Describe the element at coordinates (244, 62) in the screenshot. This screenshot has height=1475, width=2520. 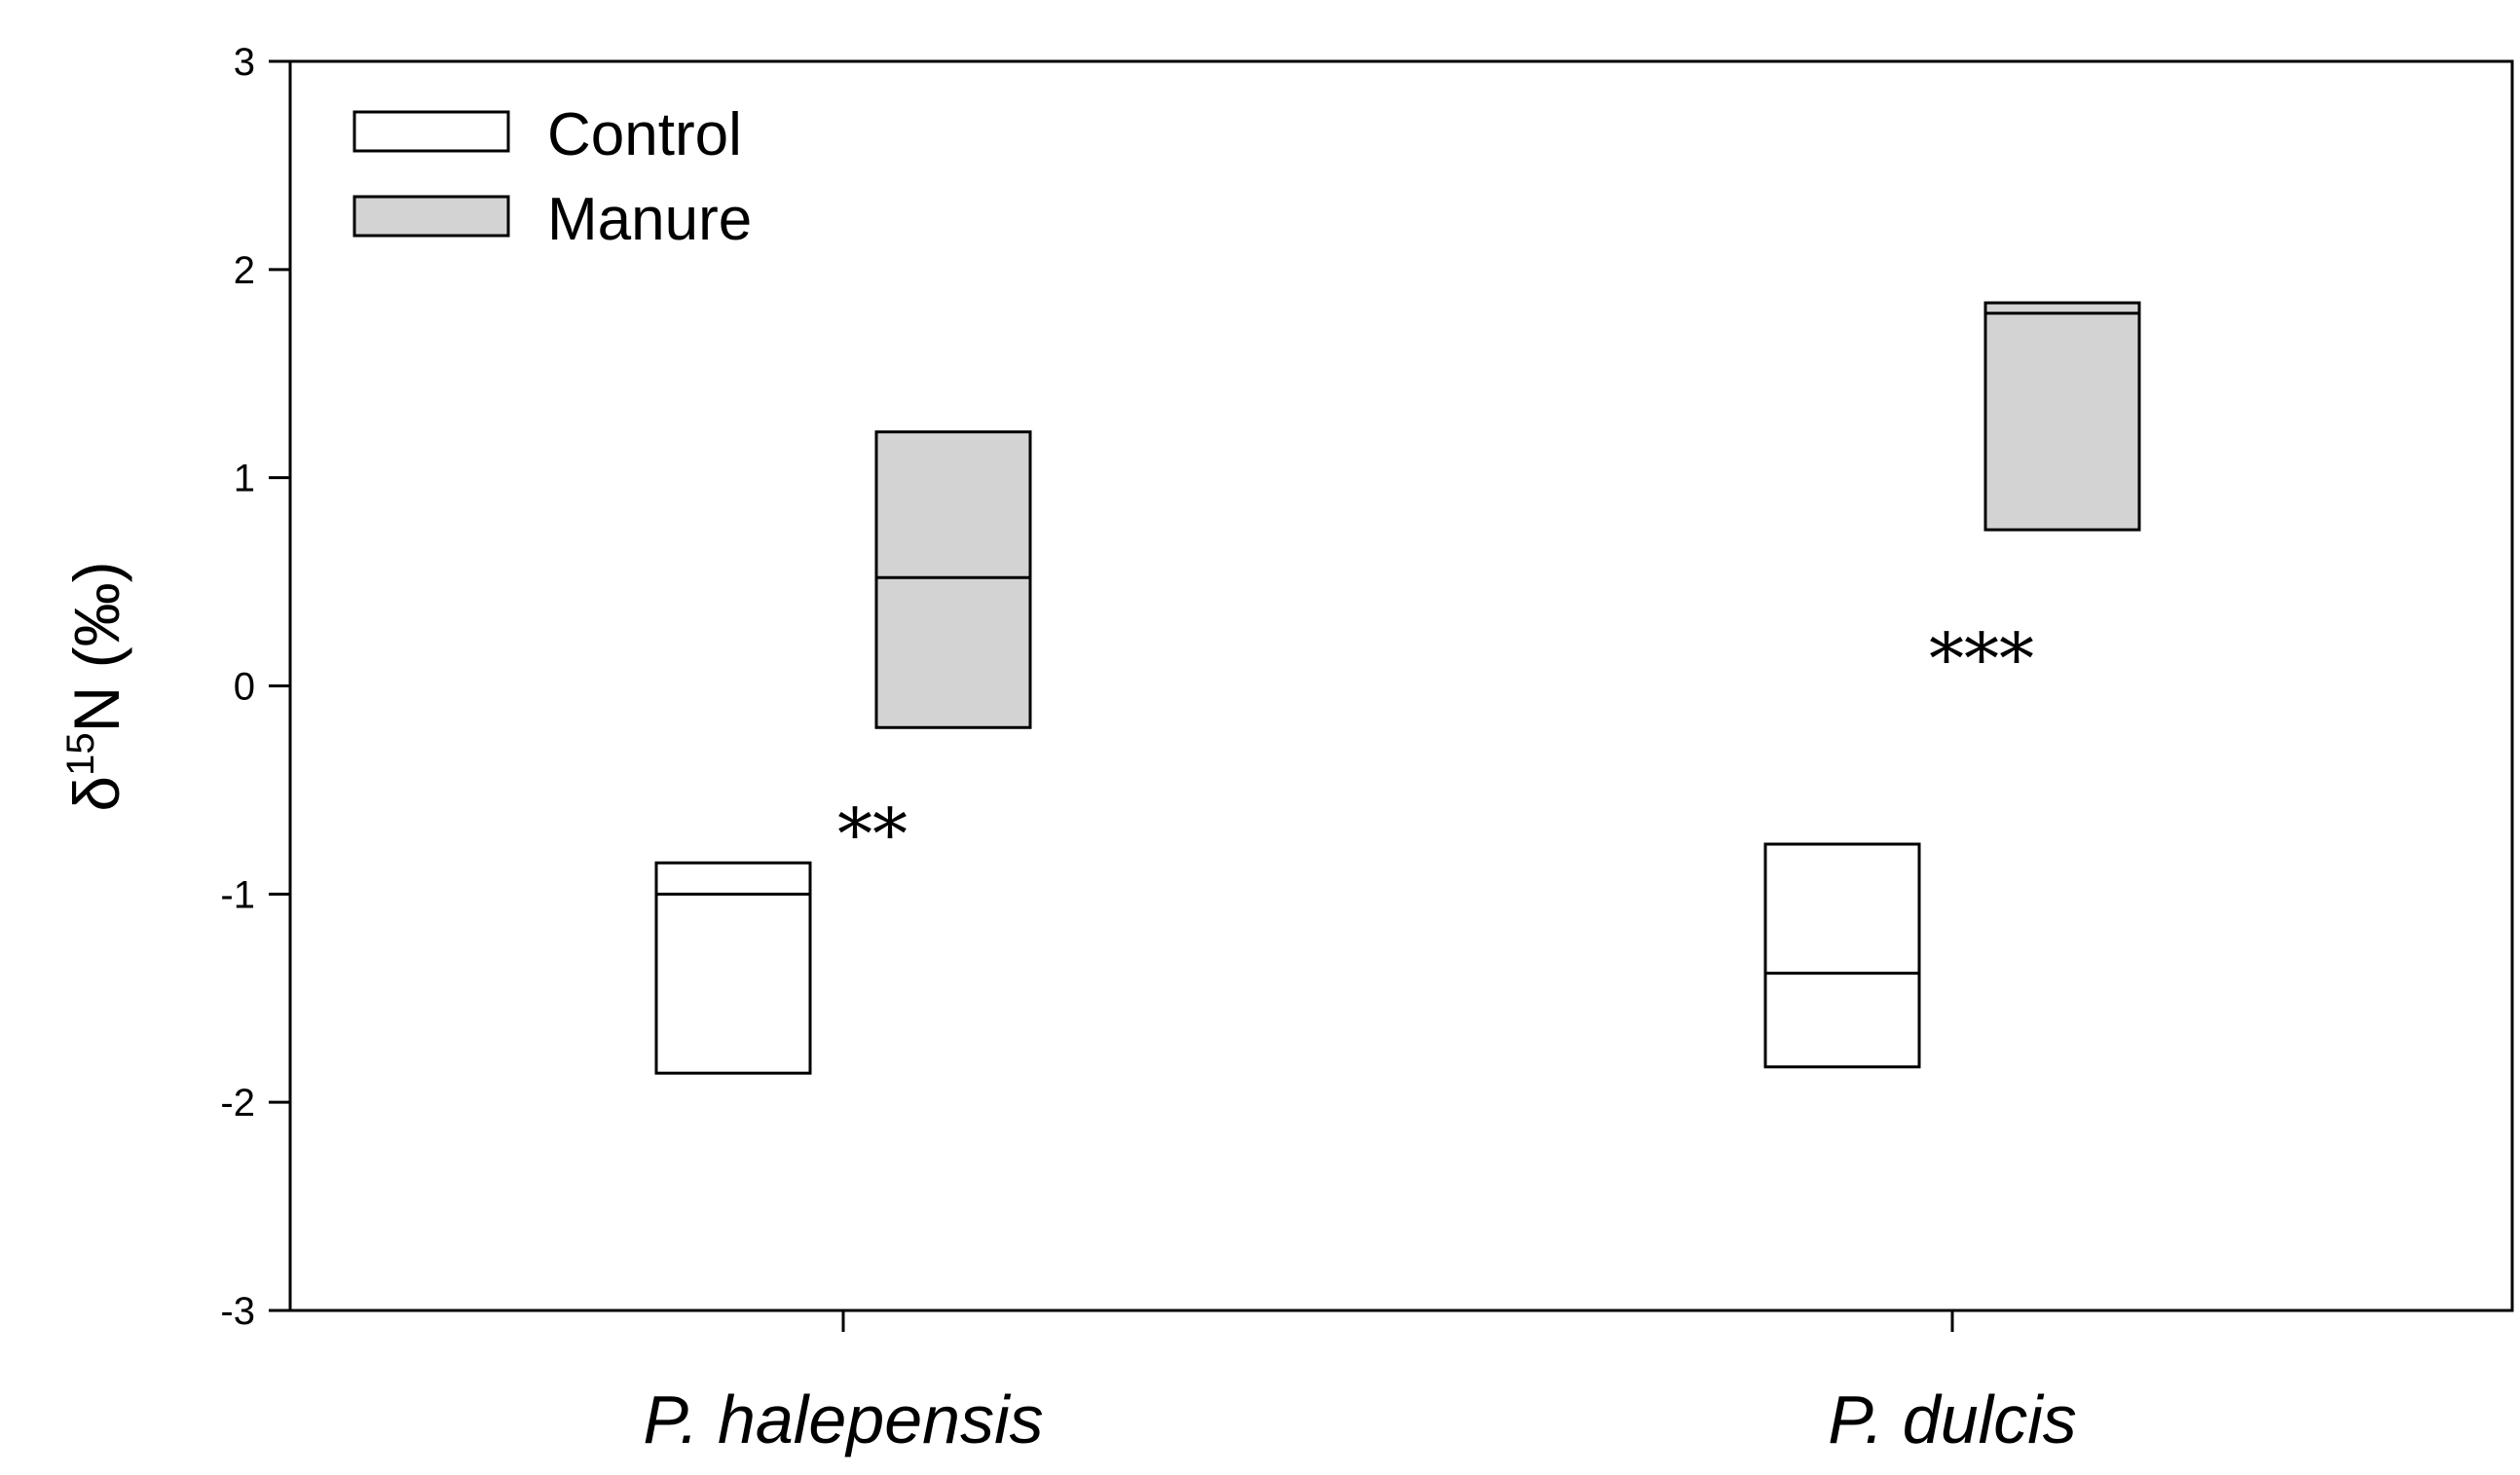
I see `y-tick-label: 3` at that location.